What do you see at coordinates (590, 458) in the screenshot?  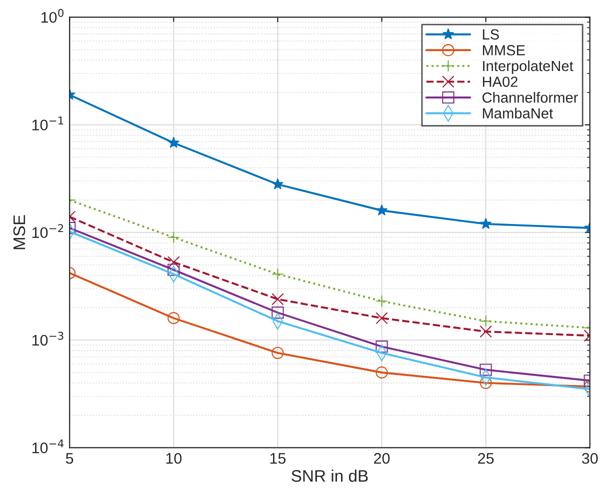 I see `x-tick-label: 30` at bounding box center [590, 458].